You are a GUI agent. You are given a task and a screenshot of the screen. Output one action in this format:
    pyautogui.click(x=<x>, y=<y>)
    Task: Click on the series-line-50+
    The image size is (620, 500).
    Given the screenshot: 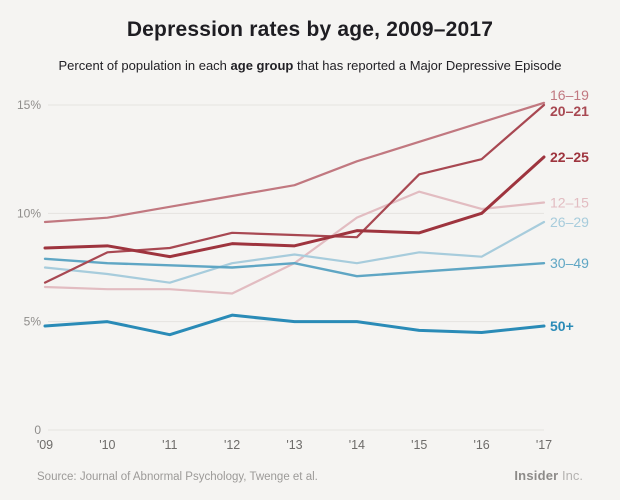 What is the action you would take?
    pyautogui.click(x=294, y=325)
    